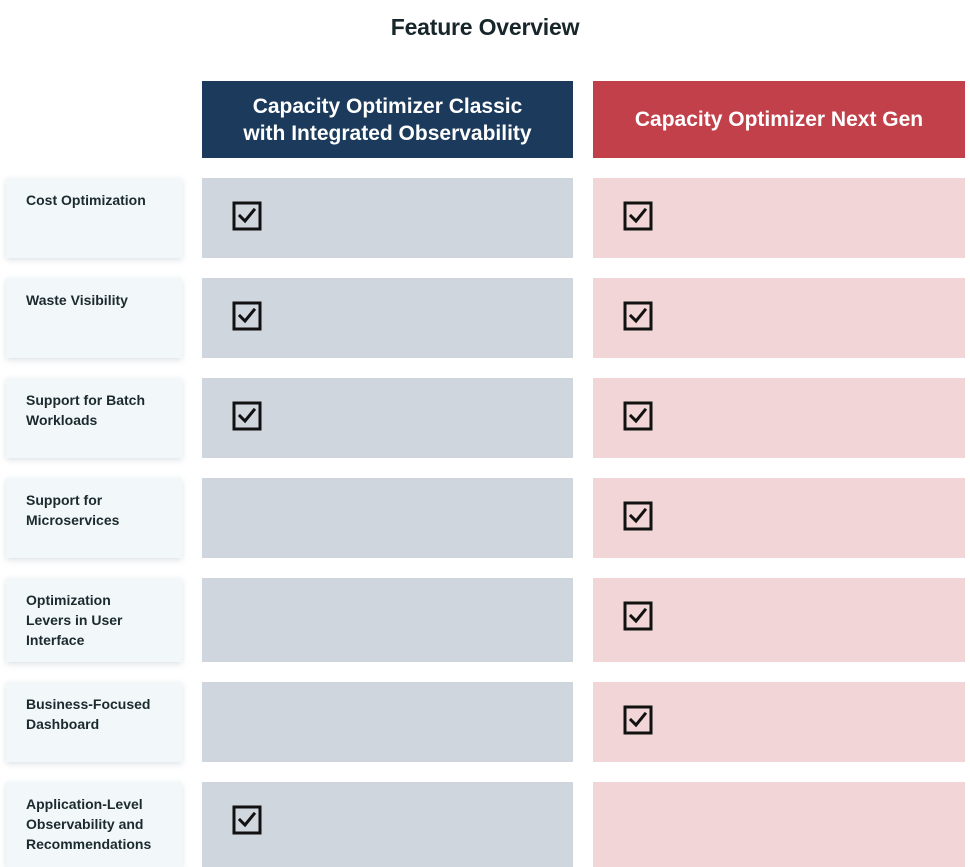  What do you see at coordinates (85, 824) in the screenshot?
I see `feature-label-line: Observability and` at bounding box center [85, 824].